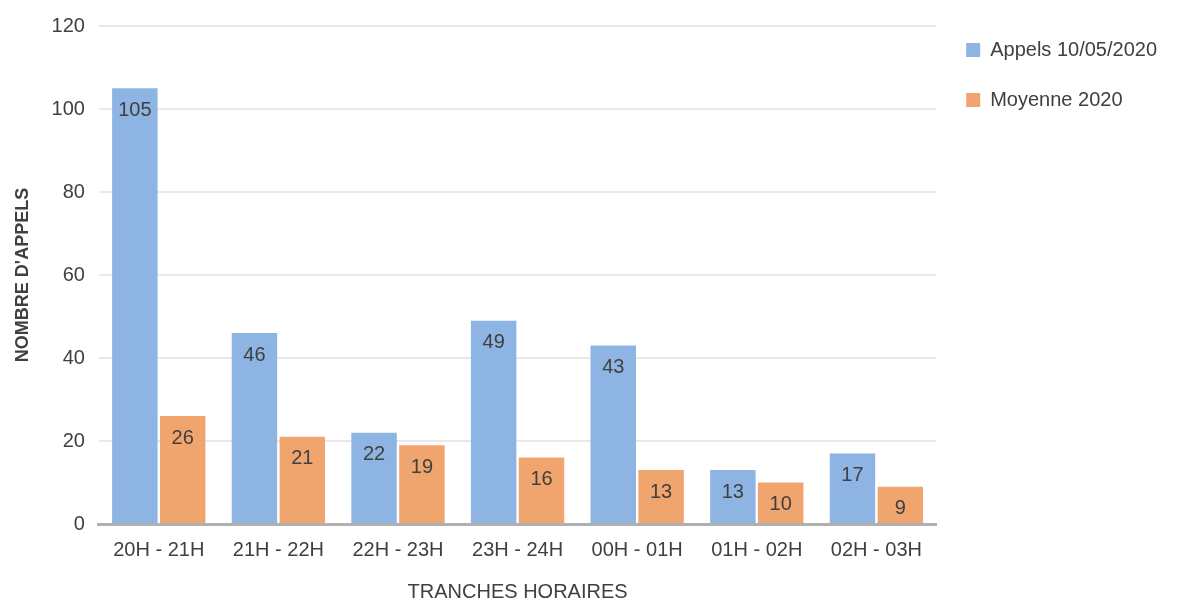 Image resolution: width=1177 pixels, height=612 pixels. I want to click on x-tick-label: 00H - 01H, so click(637, 548).